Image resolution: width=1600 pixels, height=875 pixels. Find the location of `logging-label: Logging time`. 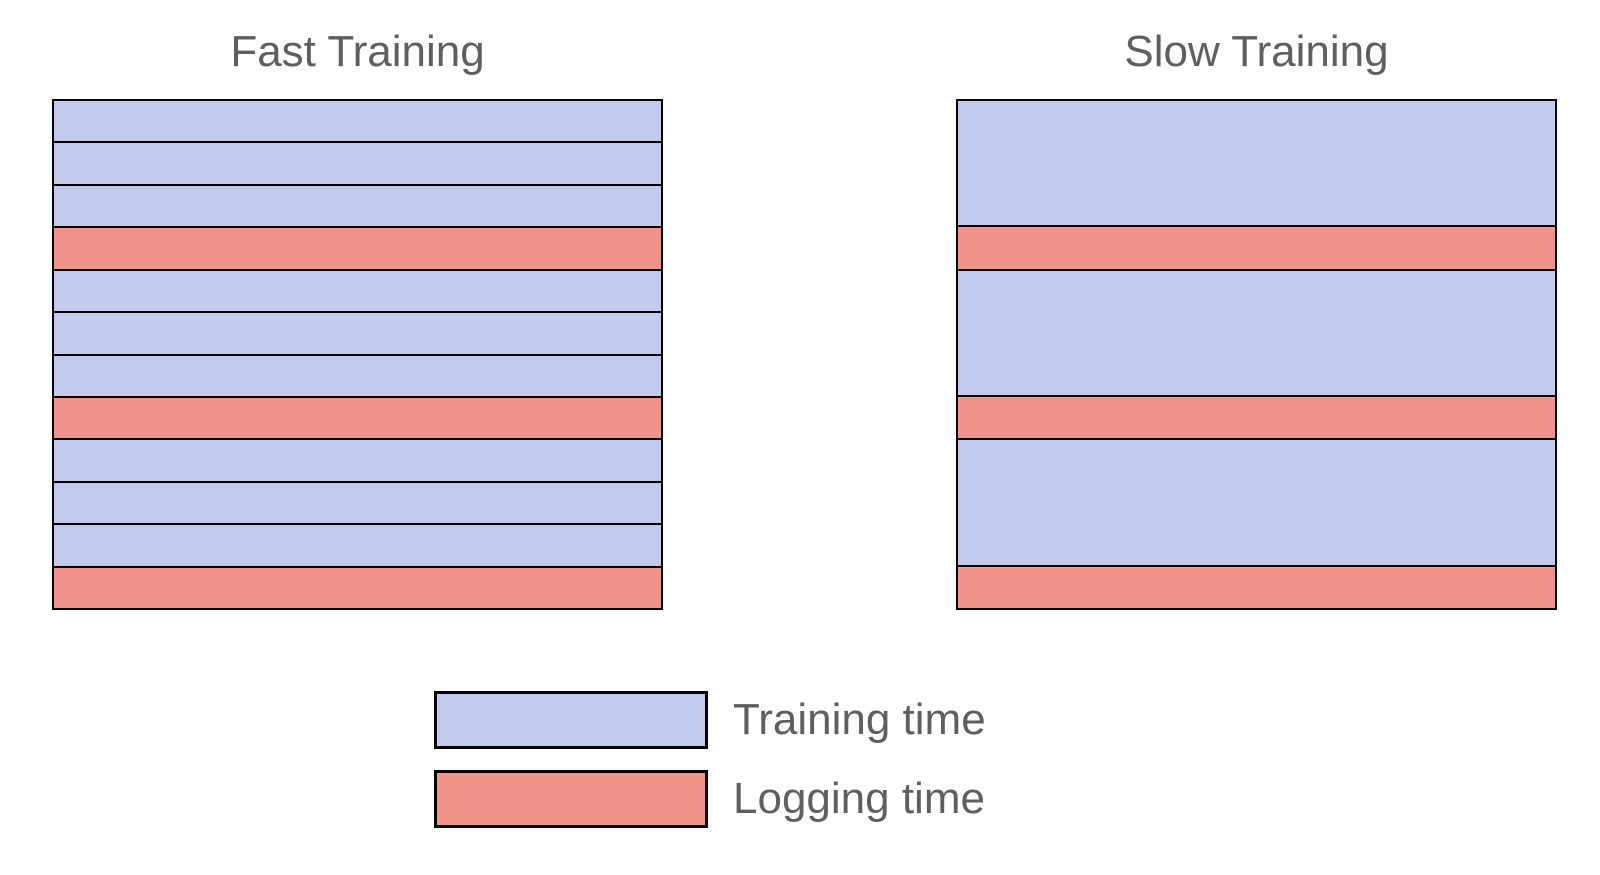

logging-label: Logging time is located at coordinates (859, 798).